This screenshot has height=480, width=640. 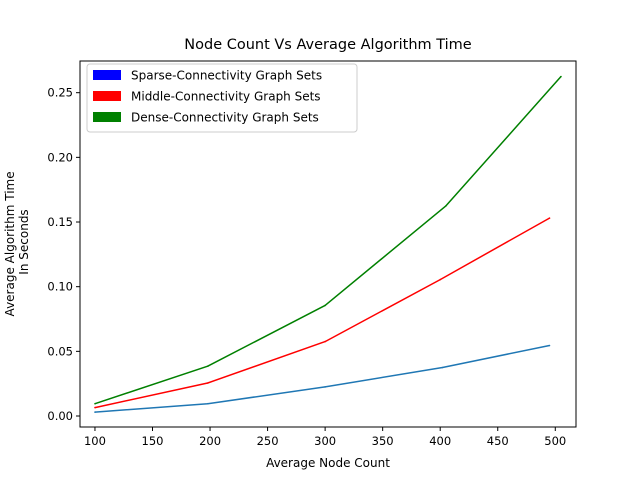 What do you see at coordinates (225, 118) in the screenshot?
I see `legend-label: Dense-Connectivity Graph Sets` at bounding box center [225, 118].